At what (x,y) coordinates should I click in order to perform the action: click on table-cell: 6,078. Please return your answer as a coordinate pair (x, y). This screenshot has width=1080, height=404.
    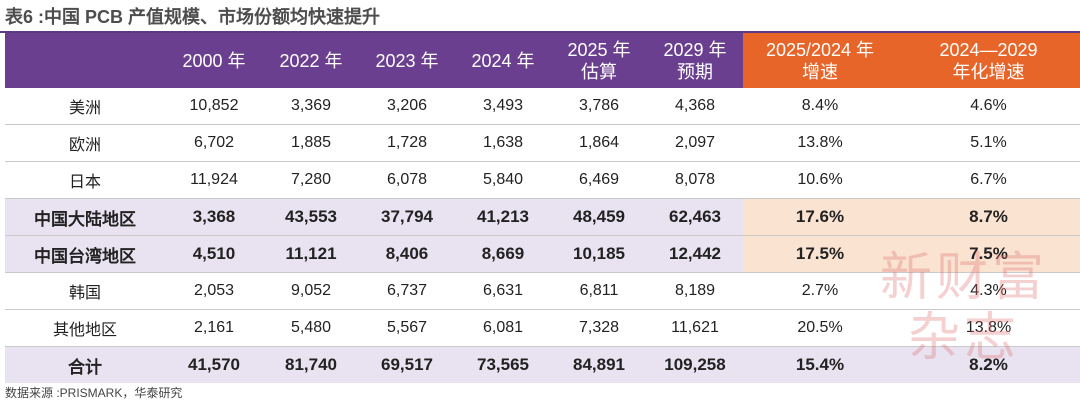
    Looking at the image, I should click on (407, 180).